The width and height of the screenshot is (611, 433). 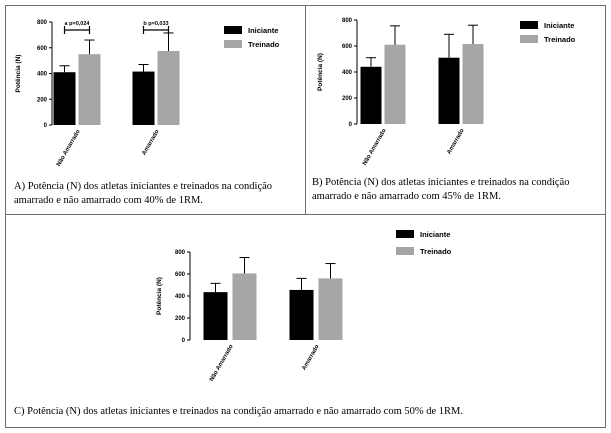 What do you see at coordinates (320, 72) in the screenshot?
I see `chart-b-y-axis-label: Potência (N)` at bounding box center [320, 72].